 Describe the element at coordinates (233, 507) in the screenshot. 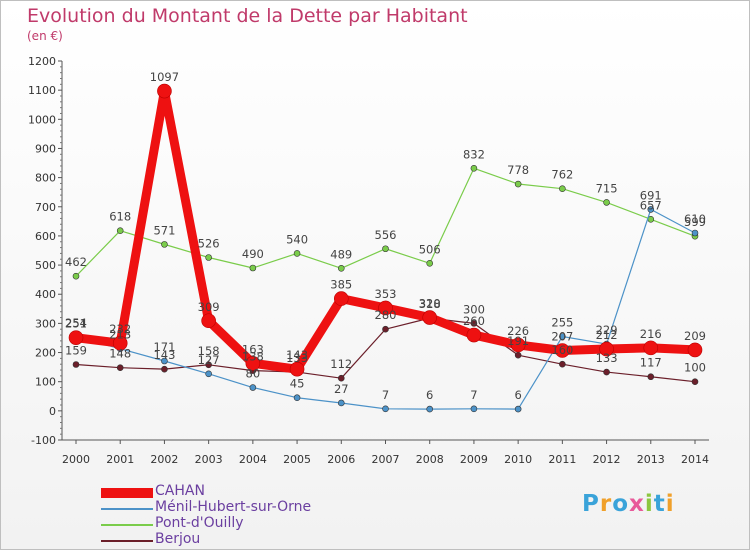

I see `legend-label: Ménil-Hubert-sur-Orne` at that location.